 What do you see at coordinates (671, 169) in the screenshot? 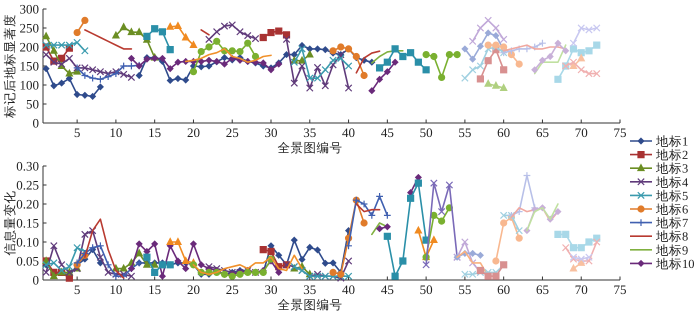
I see `legend-label: 地标3` at bounding box center [671, 169].